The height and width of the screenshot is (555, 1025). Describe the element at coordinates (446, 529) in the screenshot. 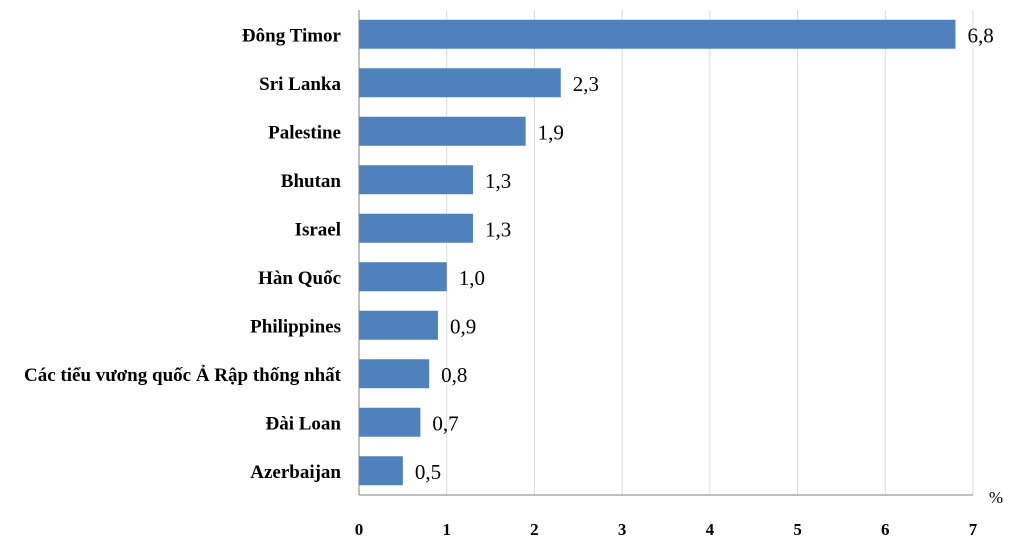

I see `x-tick-label-1: 1` at that location.